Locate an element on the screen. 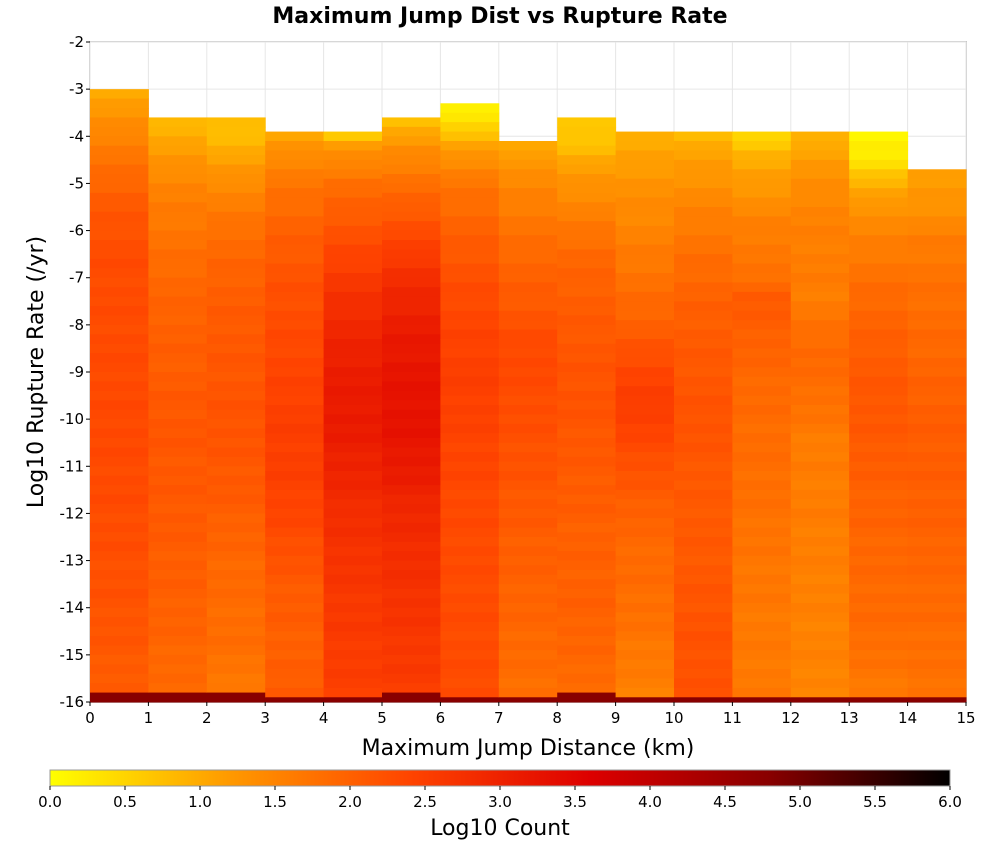 The width and height of the screenshot is (1000, 850). colorbar-tick-label: 1.0 is located at coordinates (200, 802).